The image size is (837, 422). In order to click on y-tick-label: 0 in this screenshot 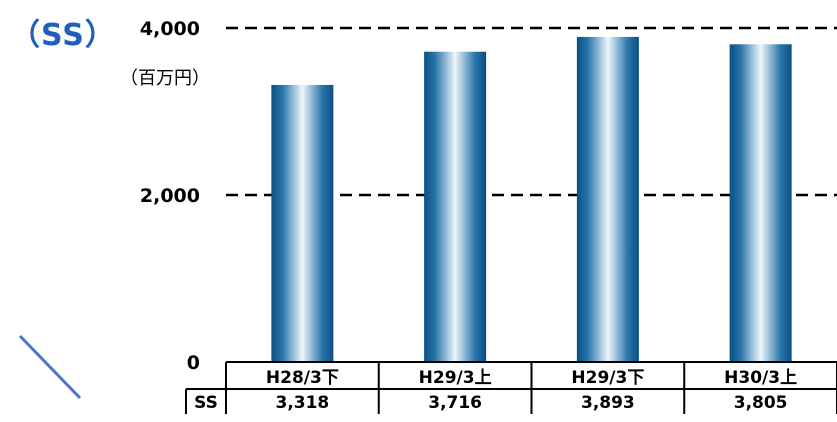, I will do `click(193, 363)`.